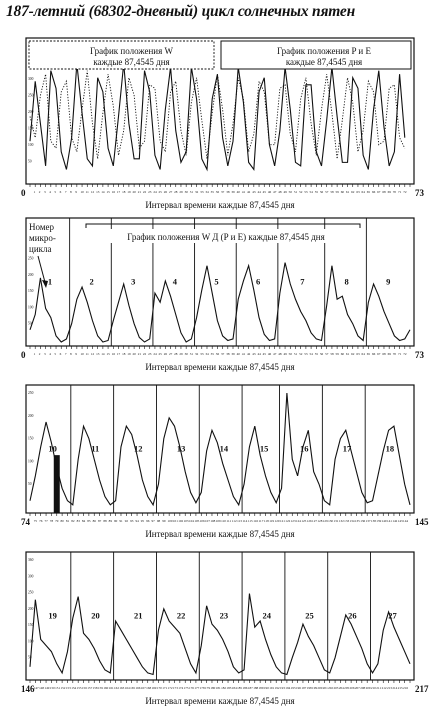 This screenshot has height=720, width=439. Describe the element at coordinates (219, 701) in the screenshot. I see `x-axis-label: Интервал времени каждые 87,4545 дня` at that location.